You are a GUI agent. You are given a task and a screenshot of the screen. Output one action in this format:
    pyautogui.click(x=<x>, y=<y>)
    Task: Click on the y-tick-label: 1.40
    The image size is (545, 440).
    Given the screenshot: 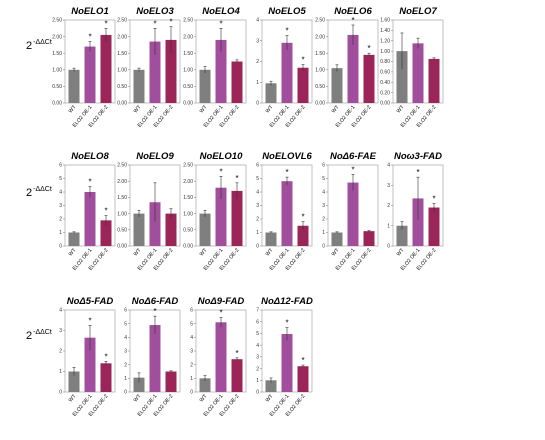 What is the action you would take?
    pyautogui.click(x=385, y=31)
    